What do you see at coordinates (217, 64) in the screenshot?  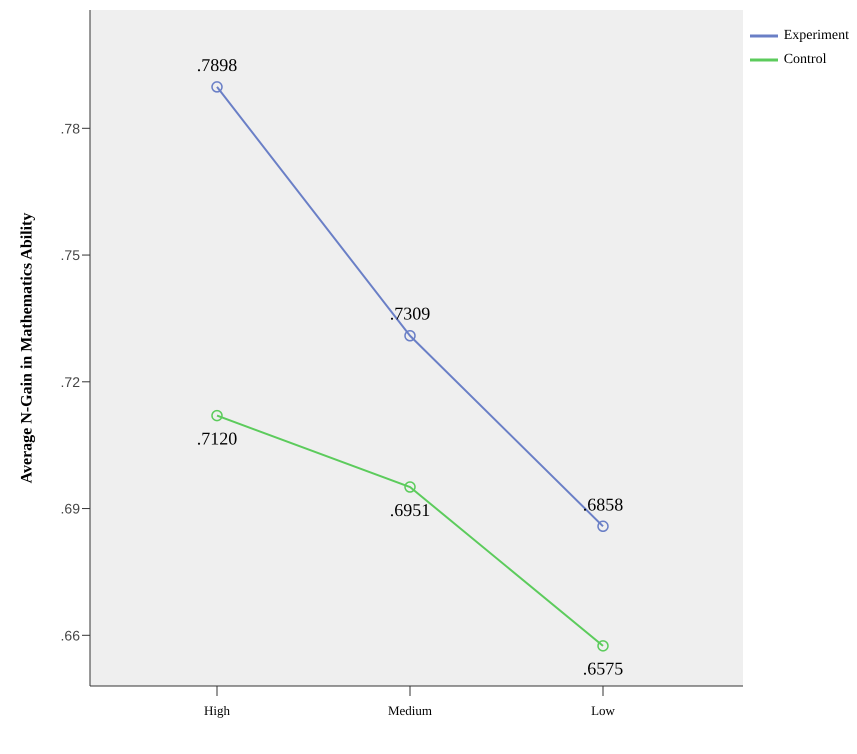 I see `data-label: .7898` at bounding box center [217, 64].